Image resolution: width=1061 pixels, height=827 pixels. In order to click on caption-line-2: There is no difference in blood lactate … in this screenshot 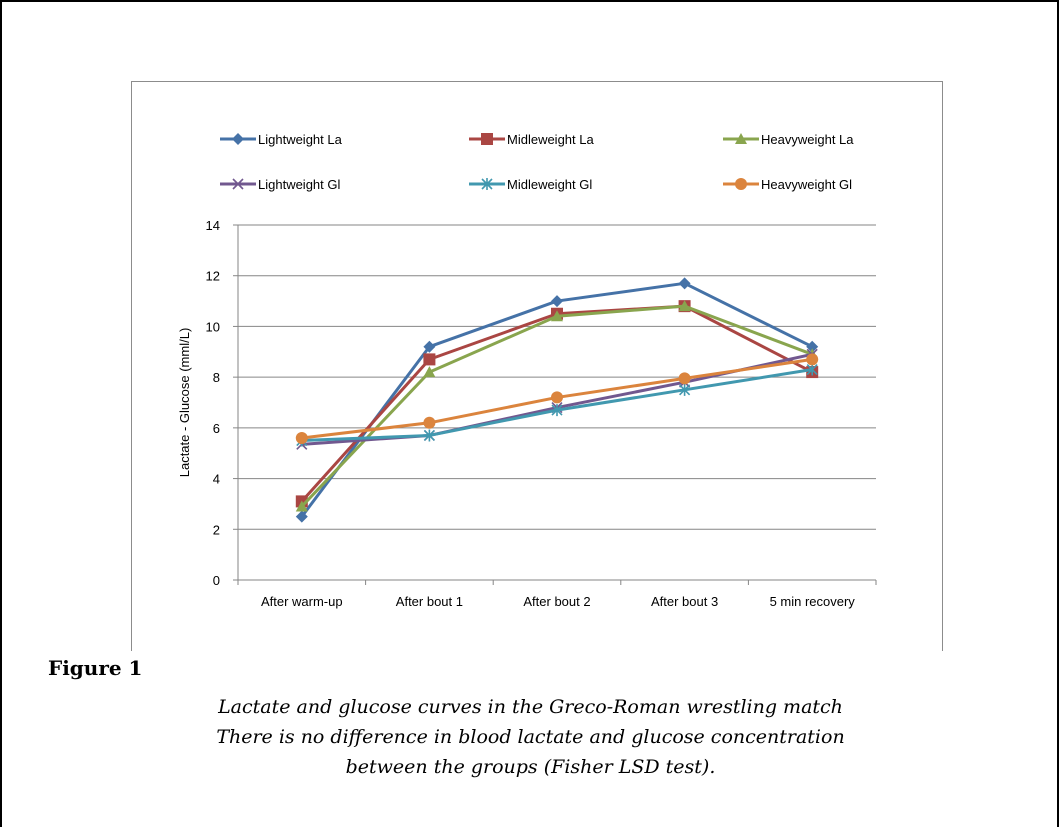, I will do `click(530, 737)`.